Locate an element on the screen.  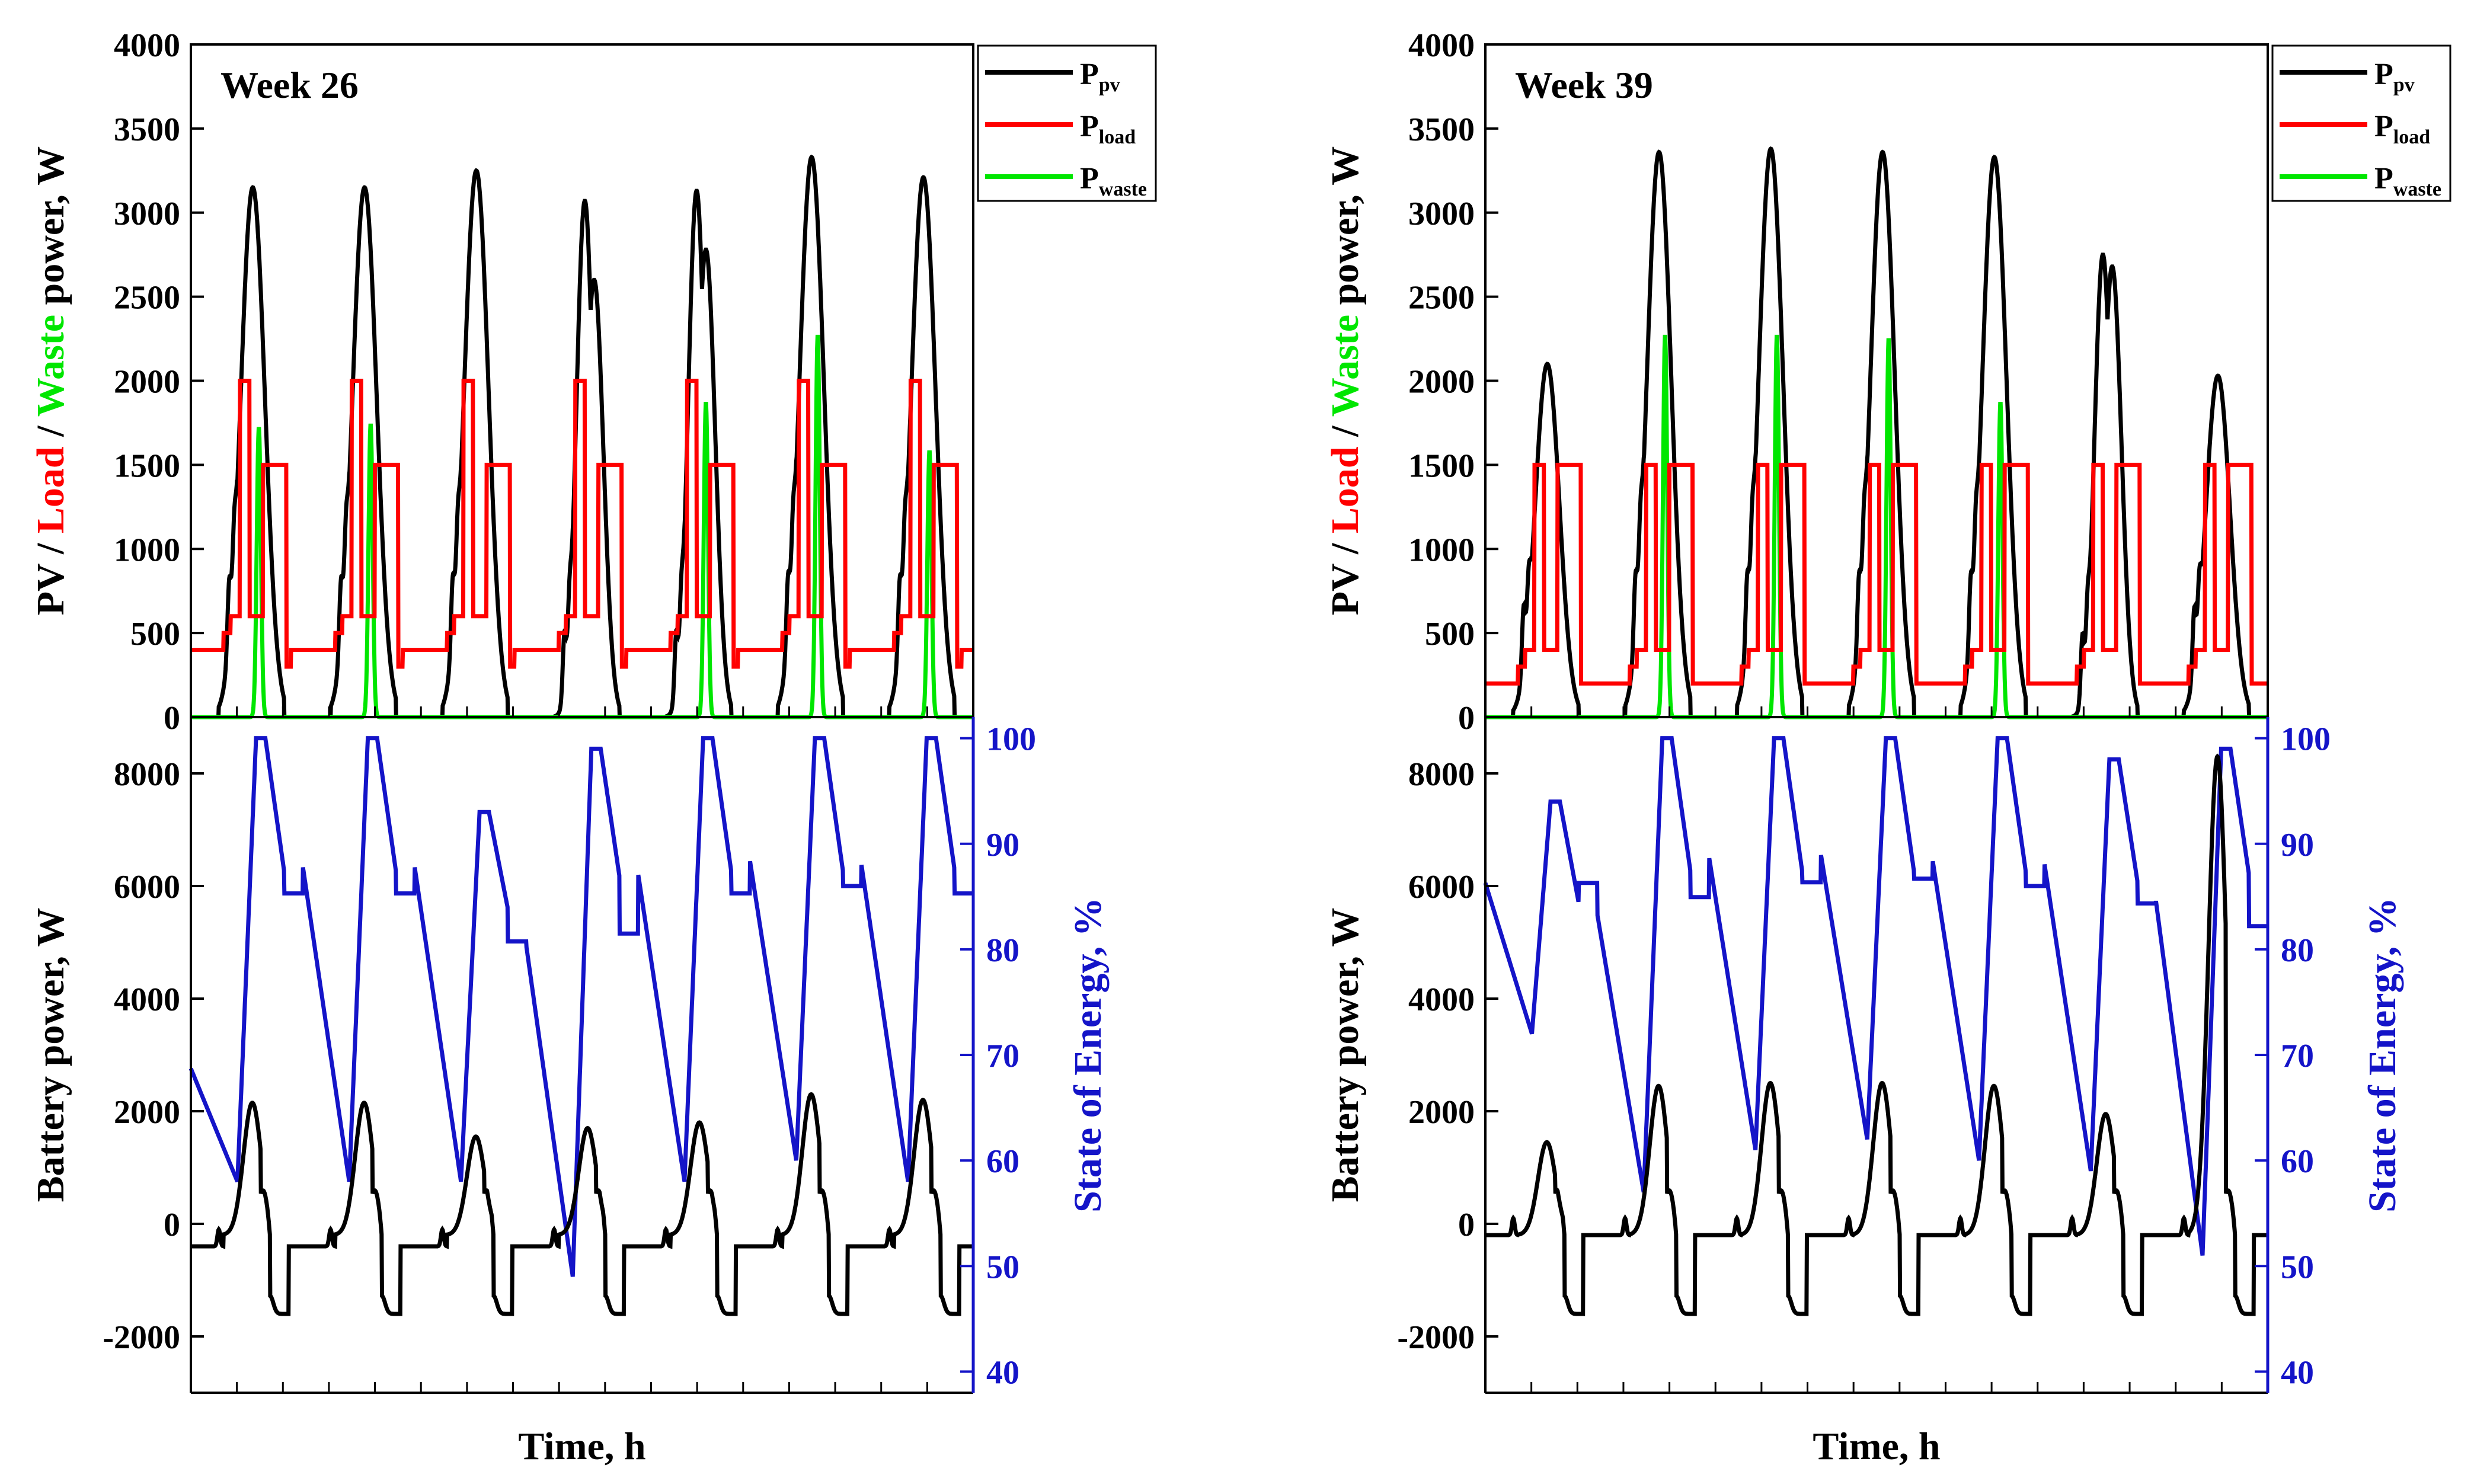
plot-frame is located at coordinates (1876, 380).